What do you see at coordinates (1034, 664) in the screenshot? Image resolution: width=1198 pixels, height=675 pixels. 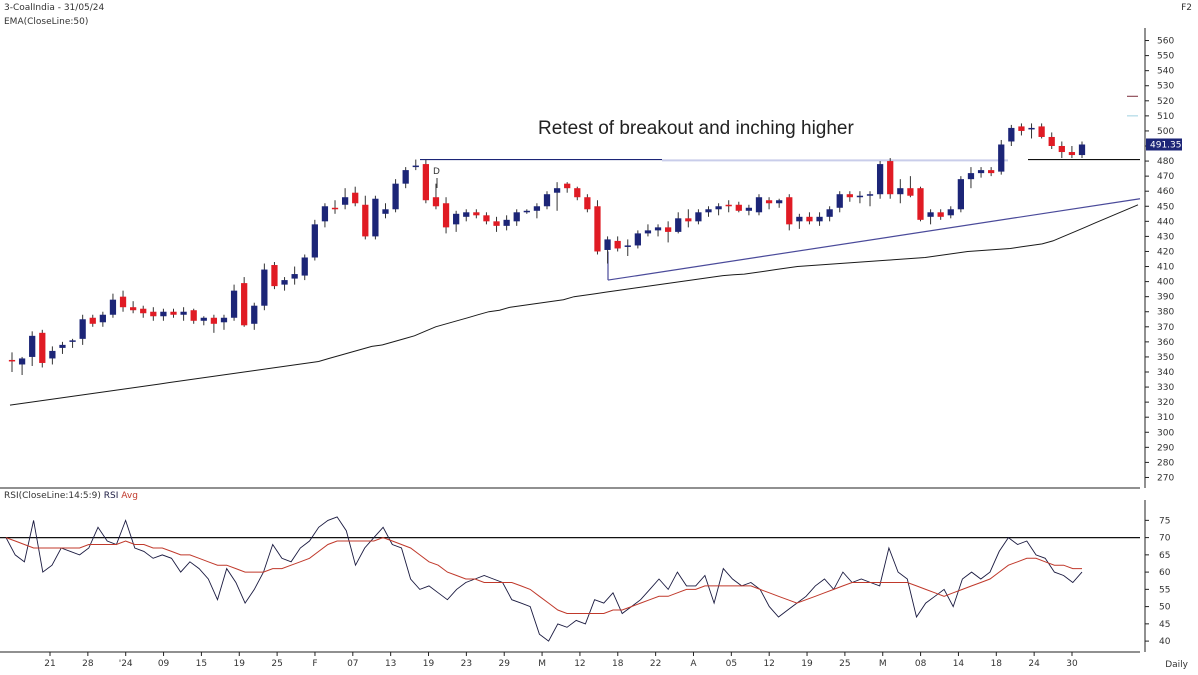 I see `x-tick-label: 24` at bounding box center [1034, 664].